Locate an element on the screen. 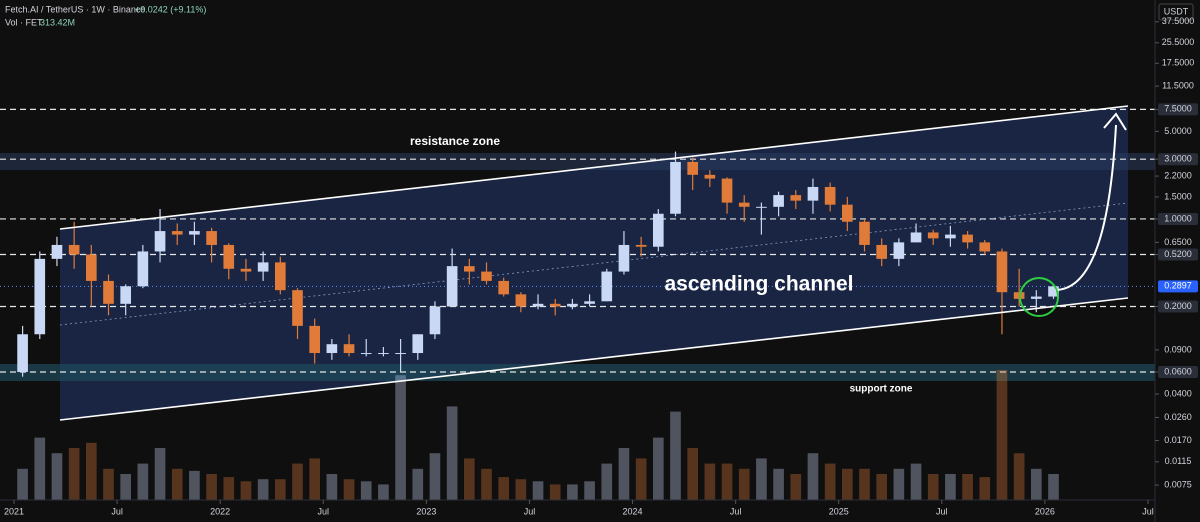 The height and width of the screenshot is (522, 1200). x-tick-label: 2021 is located at coordinates (14, 511).